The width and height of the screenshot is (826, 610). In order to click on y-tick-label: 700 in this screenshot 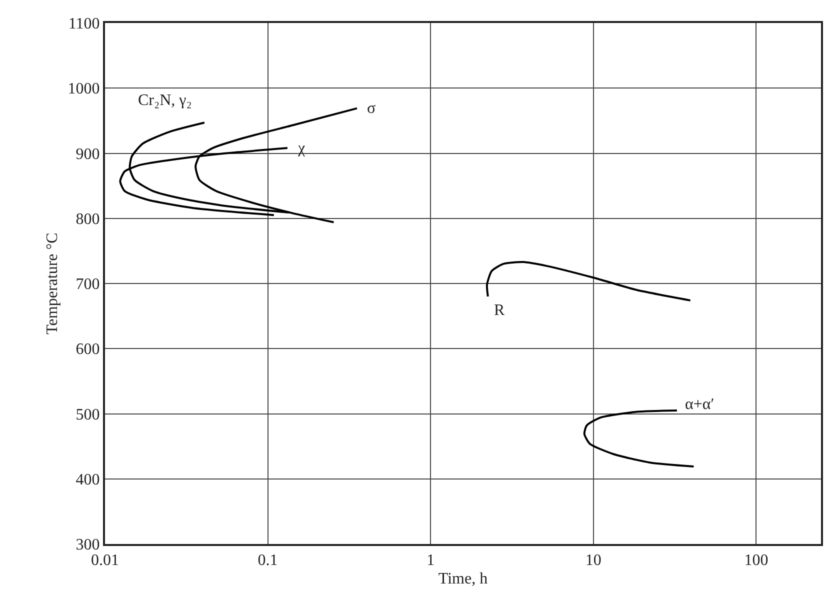, I will do `click(88, 285)`.